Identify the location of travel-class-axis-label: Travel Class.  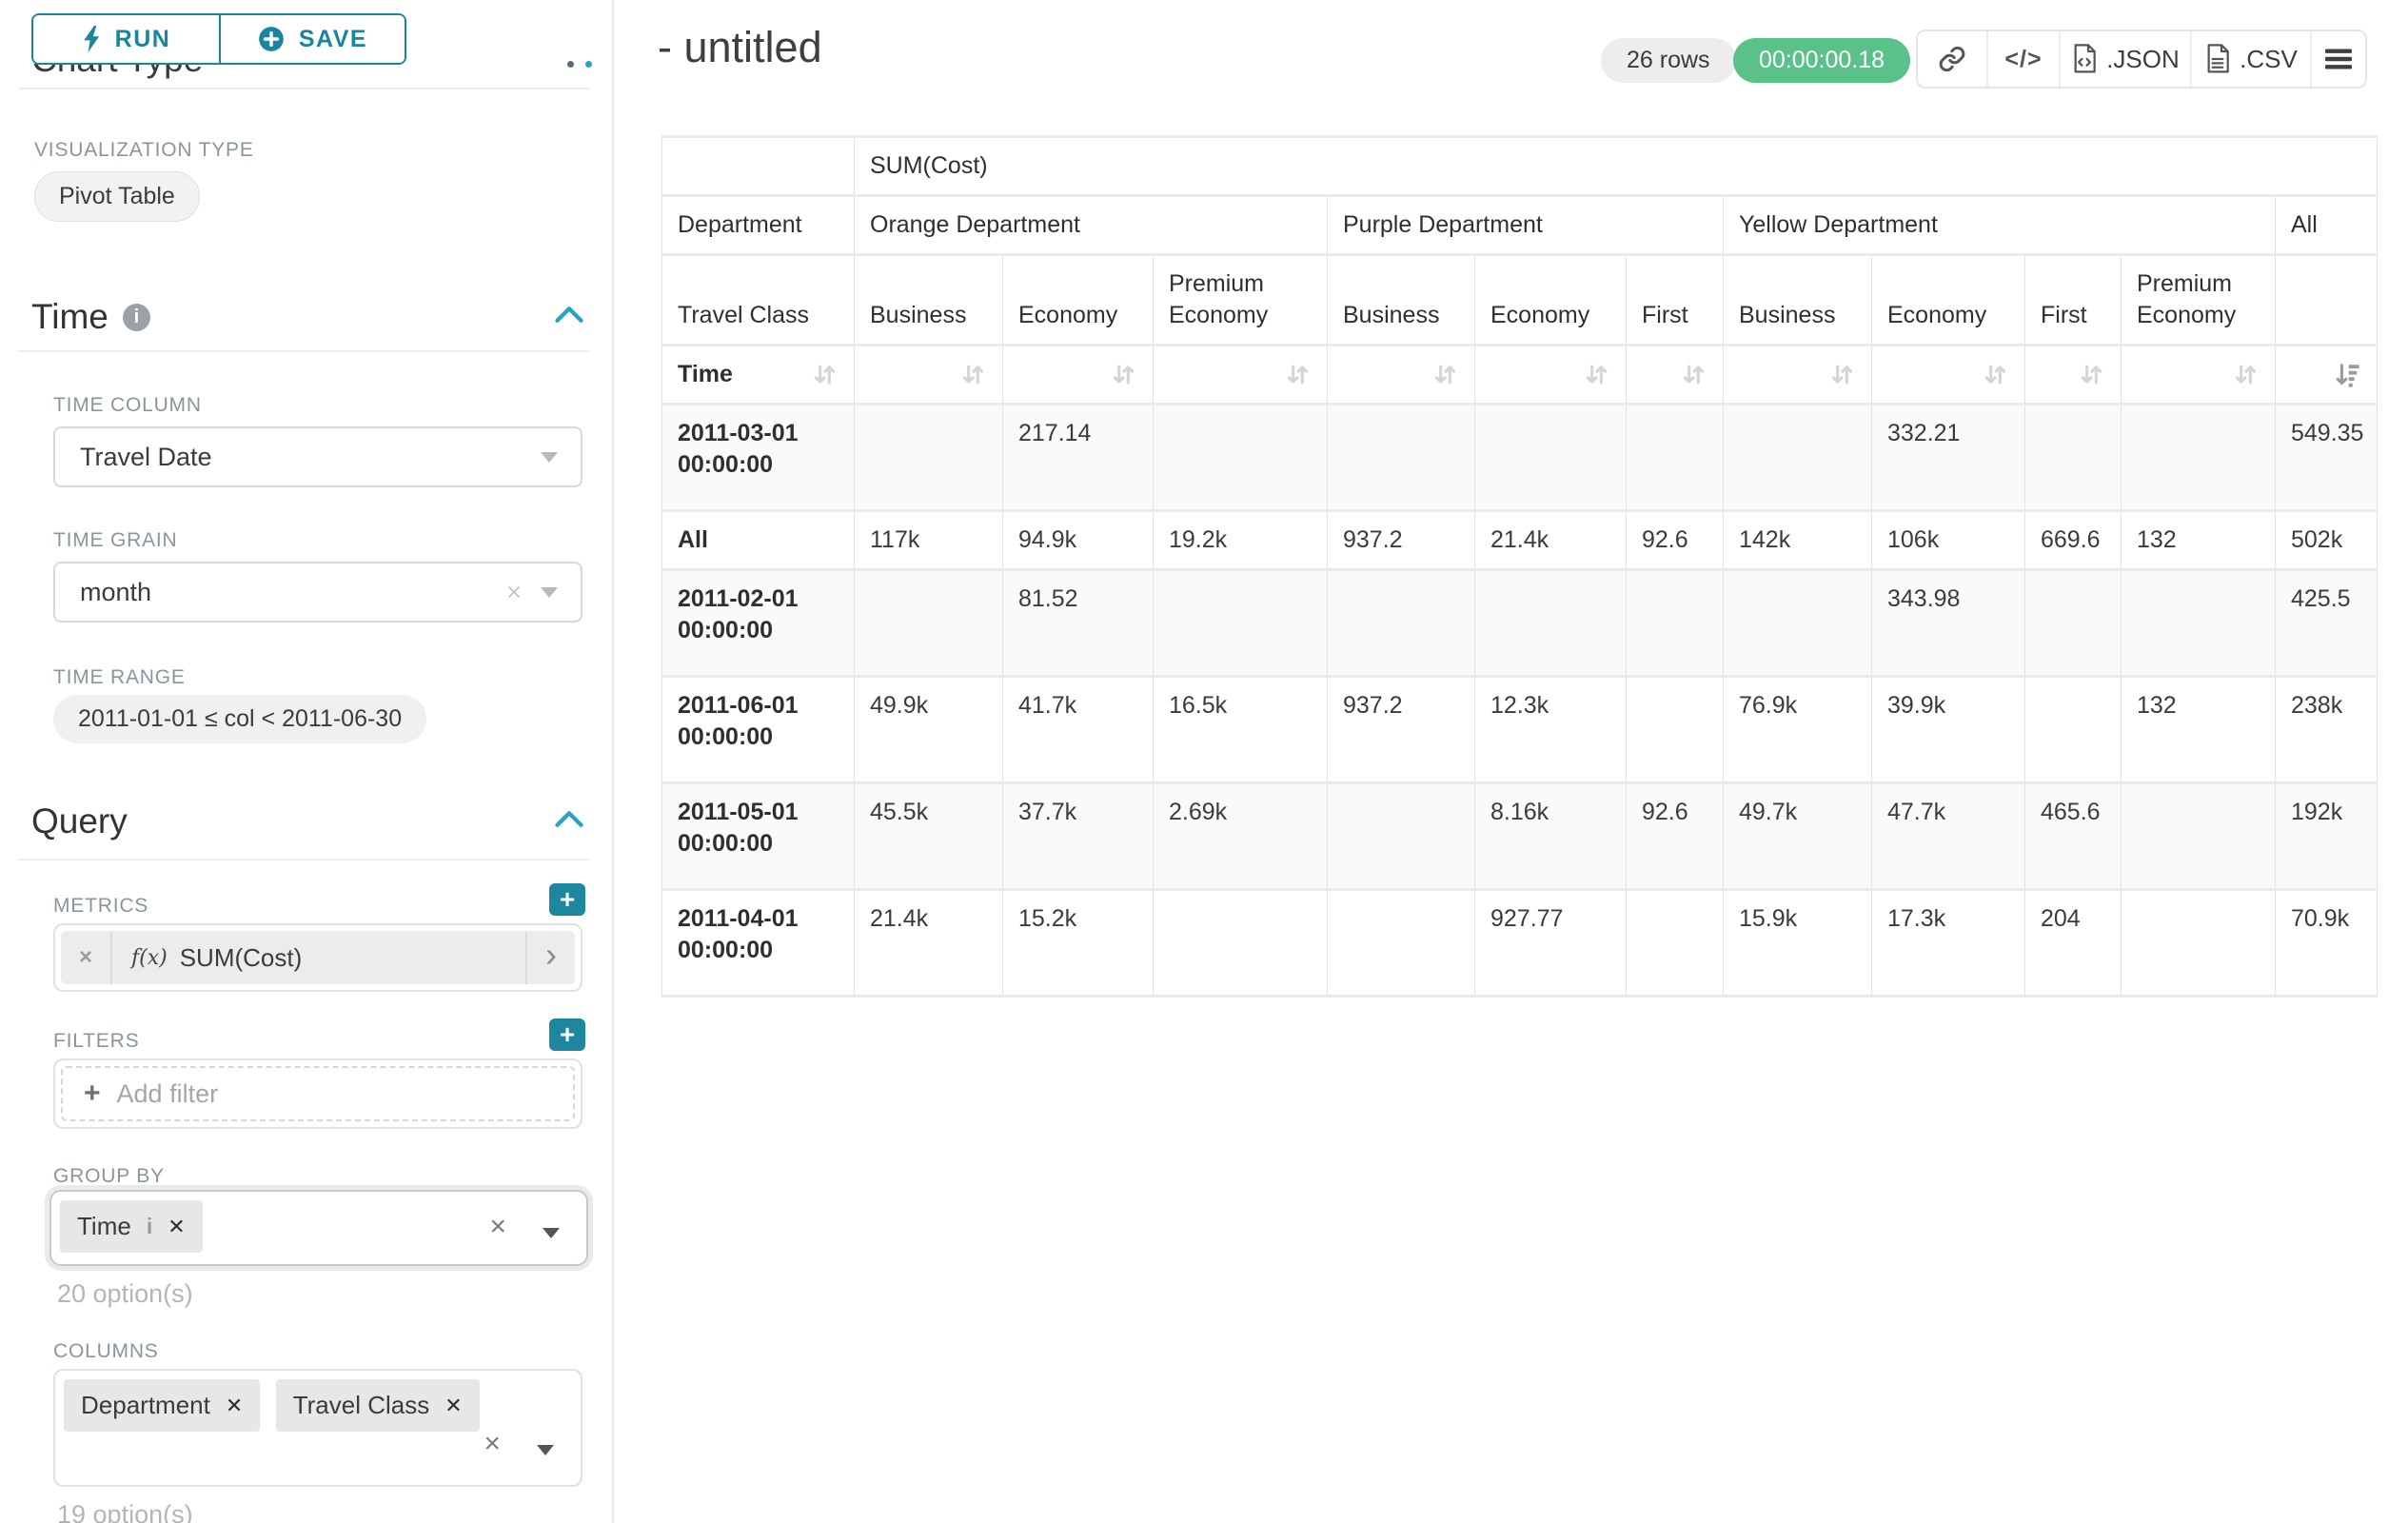
(758, 301).